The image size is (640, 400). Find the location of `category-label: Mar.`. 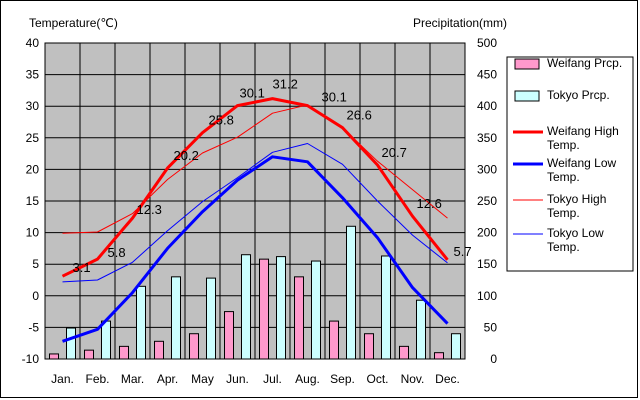

category-label: Mar. is located at coordinates (132, 379).